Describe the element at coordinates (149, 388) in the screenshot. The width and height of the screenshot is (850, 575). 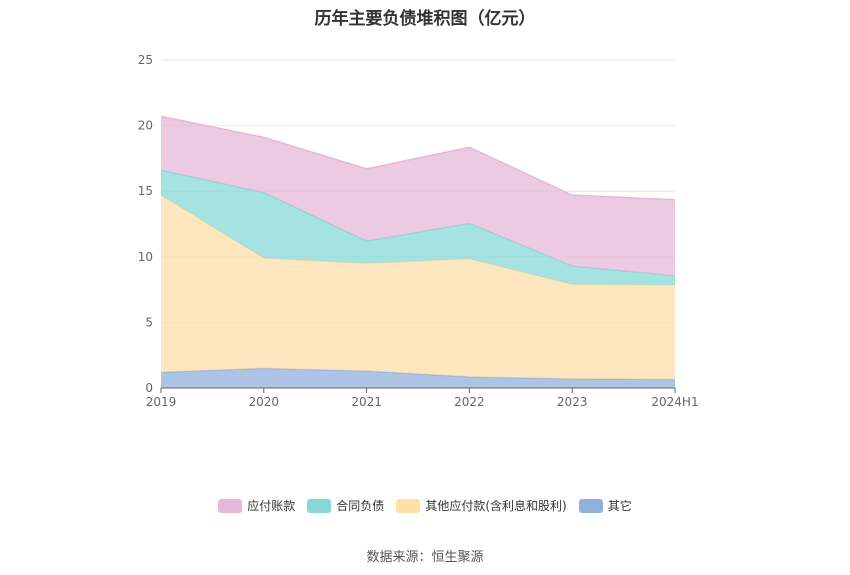
I see `y-tick-label: 0` at that location.